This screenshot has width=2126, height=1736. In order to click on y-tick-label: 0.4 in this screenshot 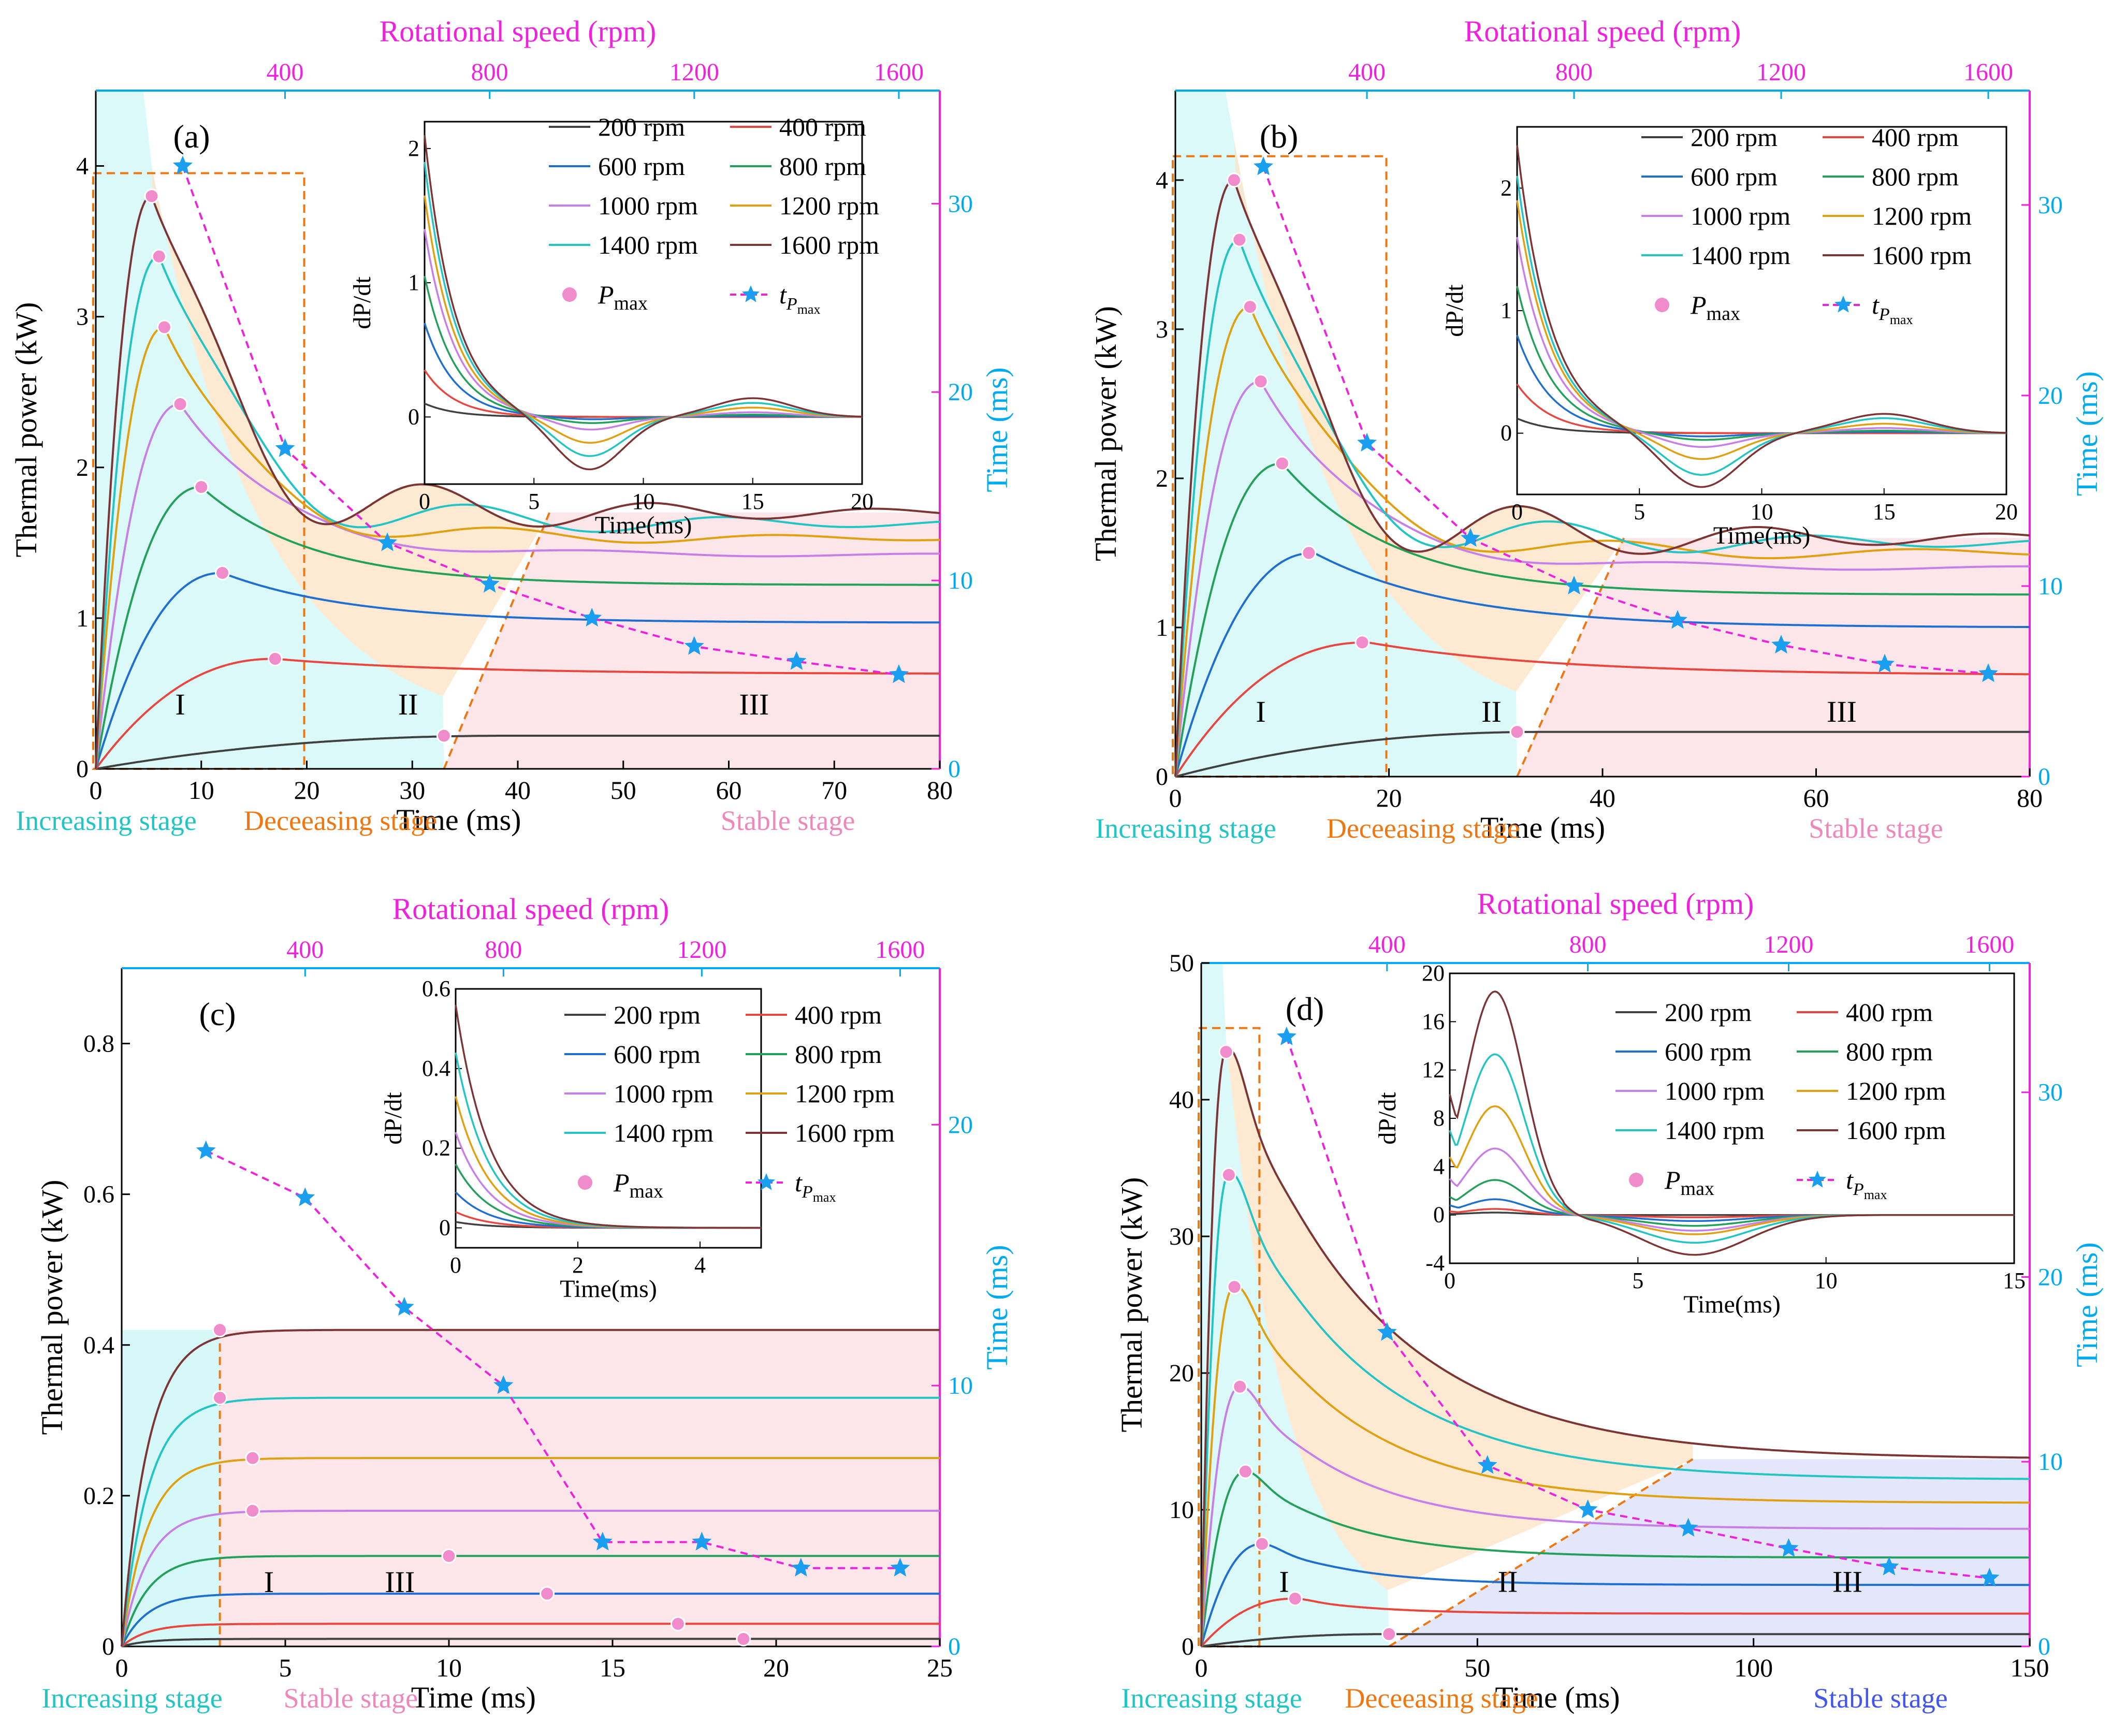, I will do `click(98, 1345)`.